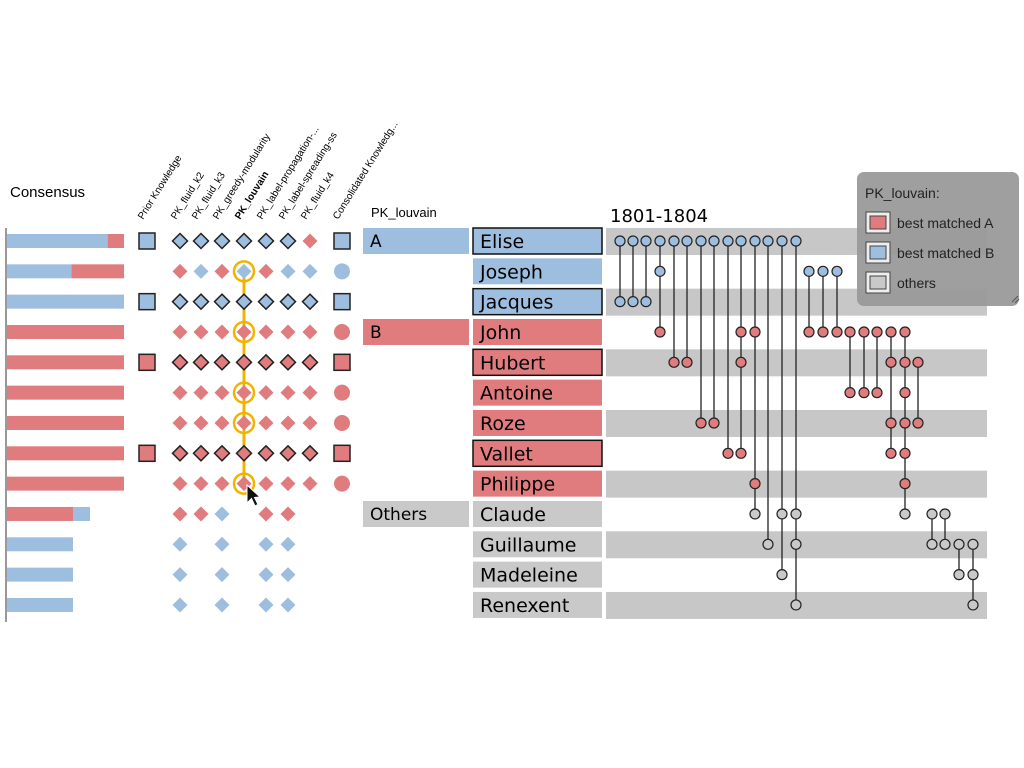 The image size is (1024, 768). What do you see at coordinates (537, 574) in the screenshot?
I see `name-cell-madeleine` at bounding box center [537, 574].